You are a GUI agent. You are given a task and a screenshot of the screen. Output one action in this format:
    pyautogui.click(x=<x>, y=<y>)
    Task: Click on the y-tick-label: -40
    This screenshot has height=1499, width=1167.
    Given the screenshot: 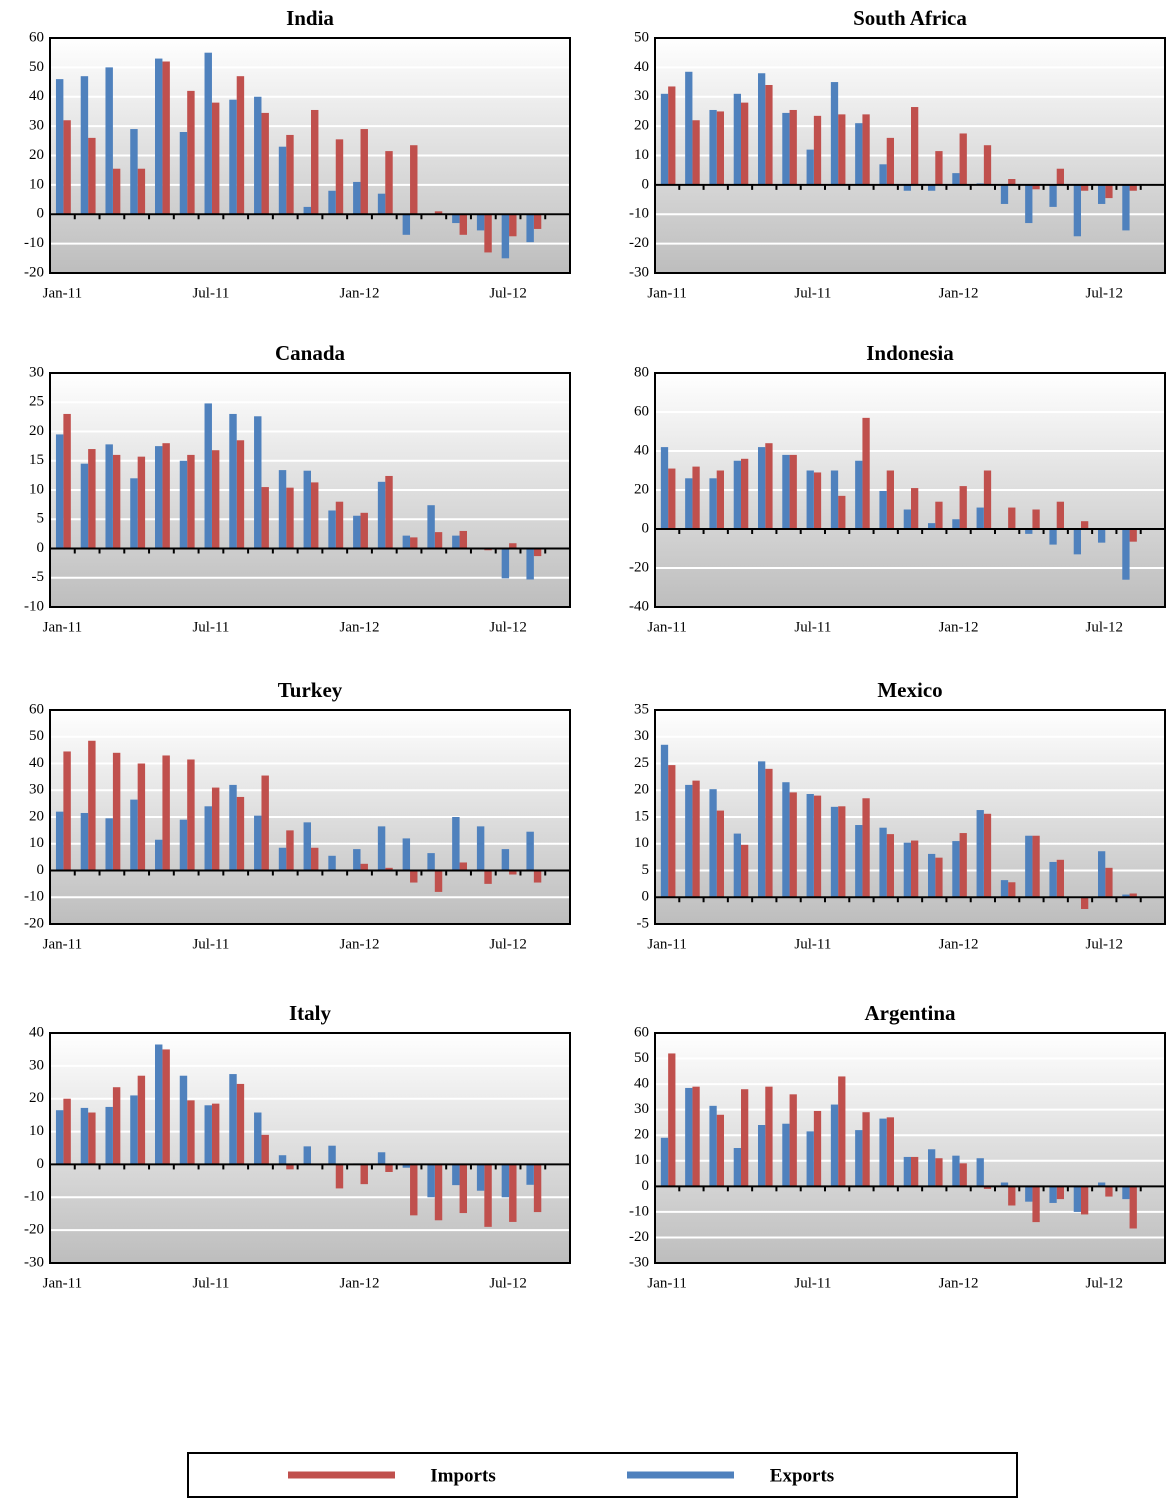 What is the action you would take?
    pyautogui.click(x=639, y=606)
    